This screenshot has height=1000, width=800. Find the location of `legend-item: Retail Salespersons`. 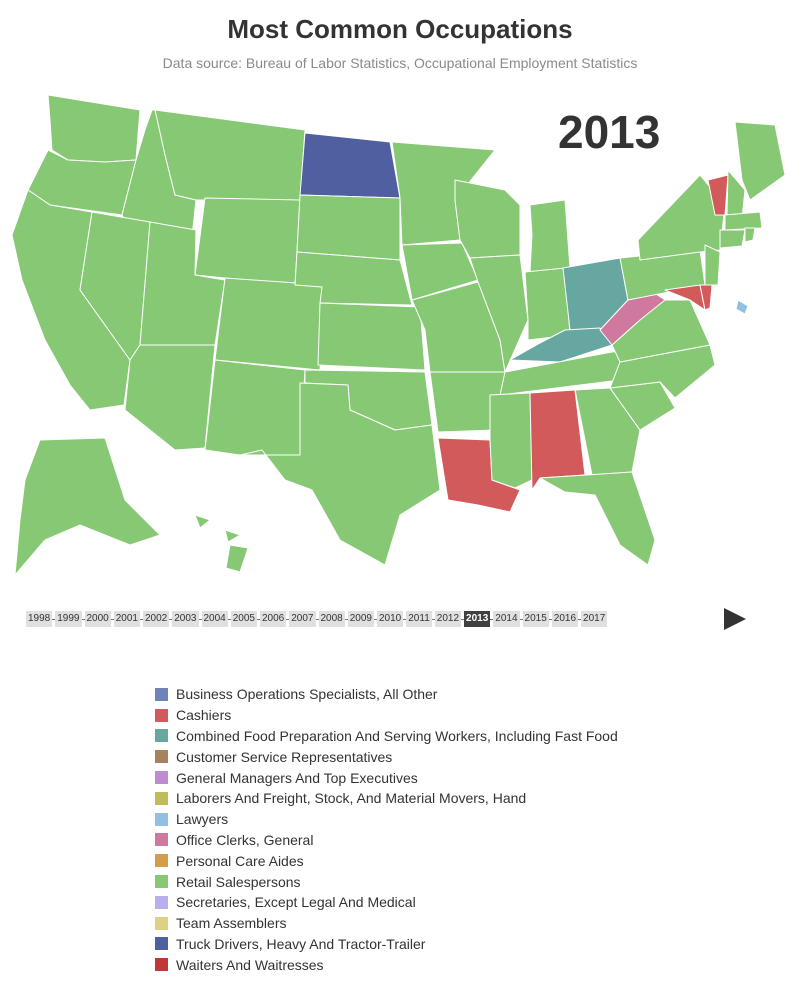

legend-item: Retail Salespersons is located at coordinates (386, 881).